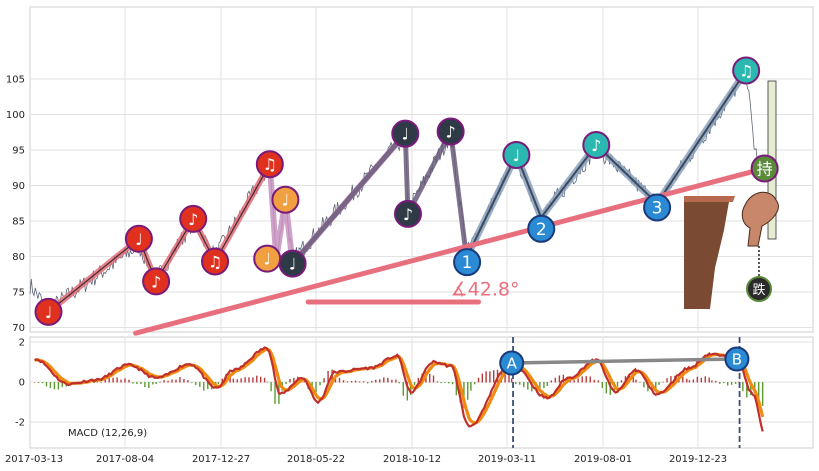 This screenshot has height=471, width=819. I want to click on x-tick-label: 2019-08-01, so click(603, 459).